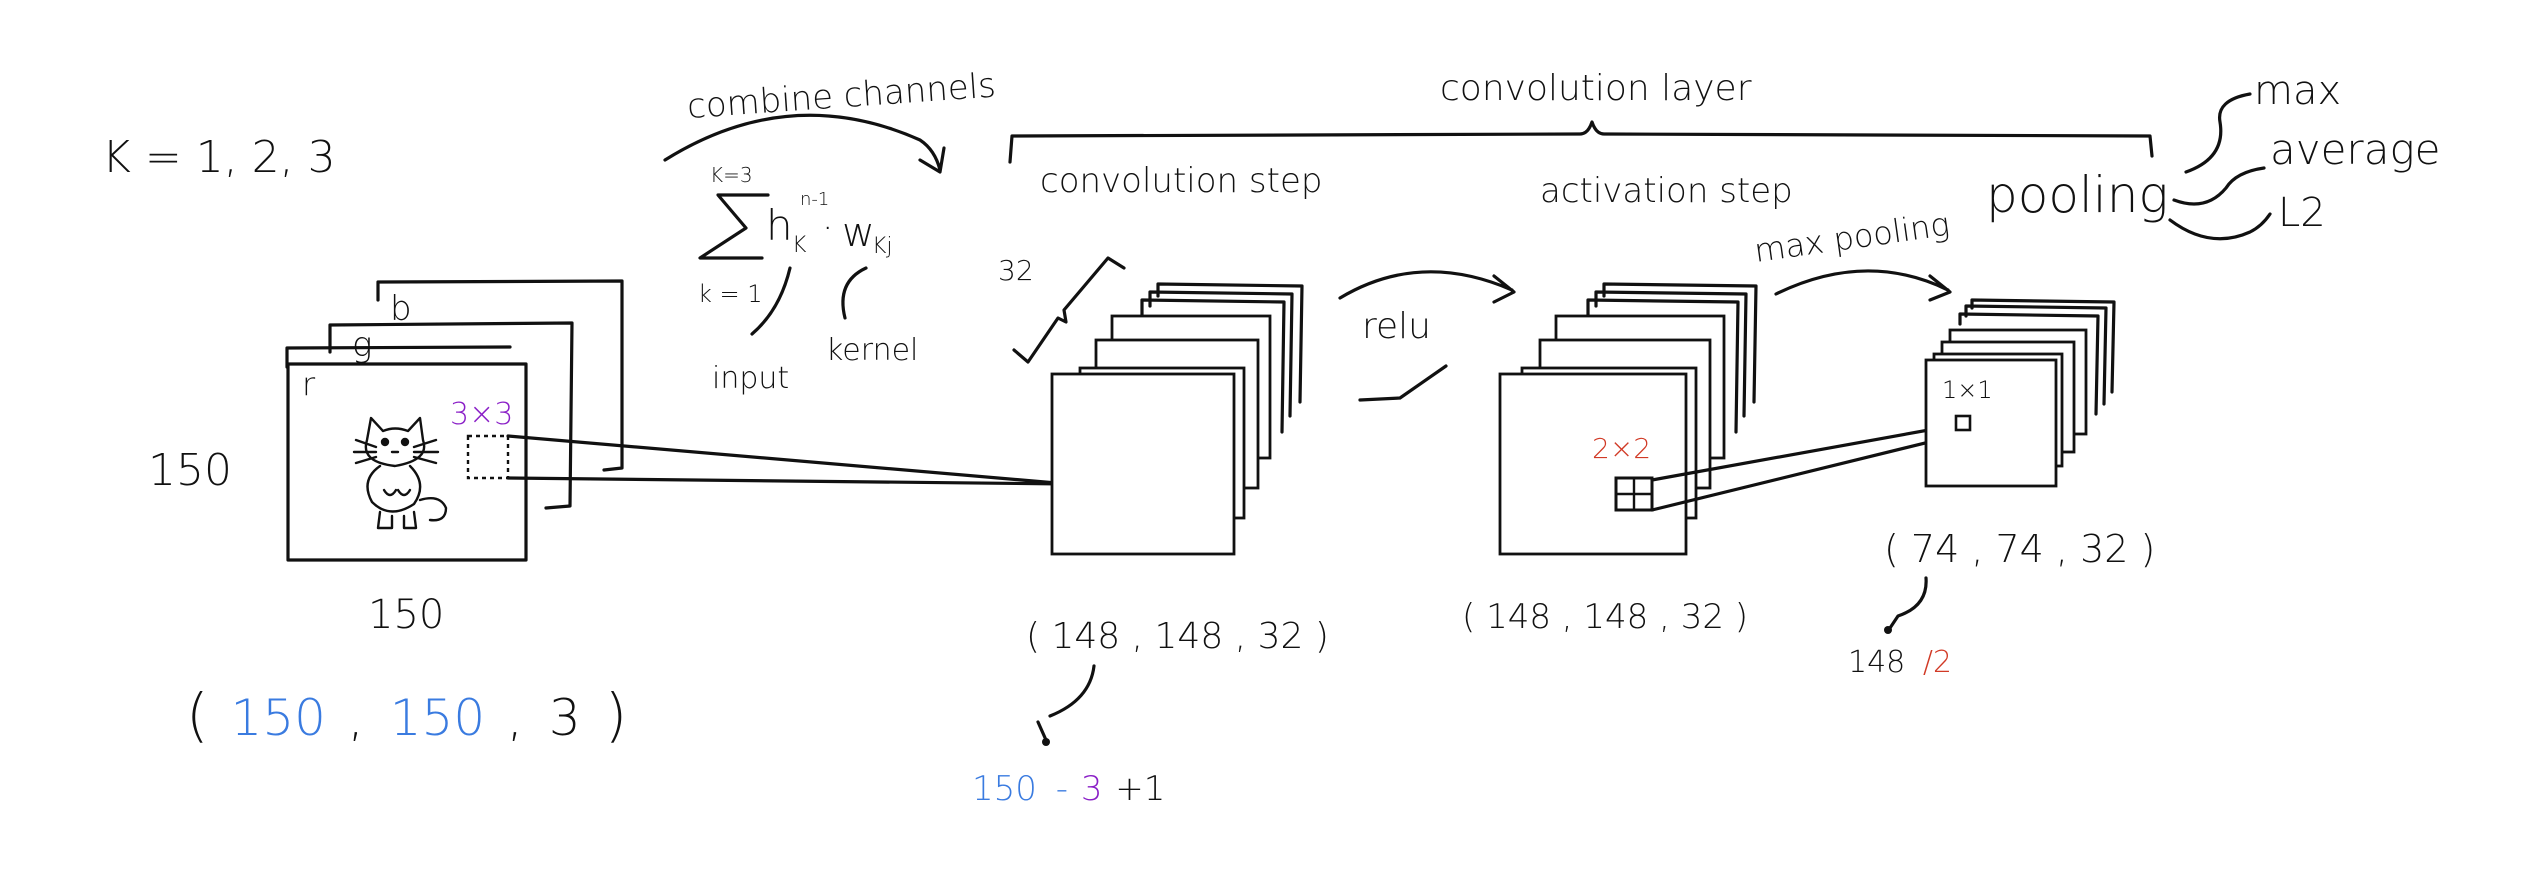 This screenshot has width=2532, height=871. What do you see at coordinates (872, 350) in the screenshot?
I see `kernel-caption: kernel` at bounding box center [872, 350].